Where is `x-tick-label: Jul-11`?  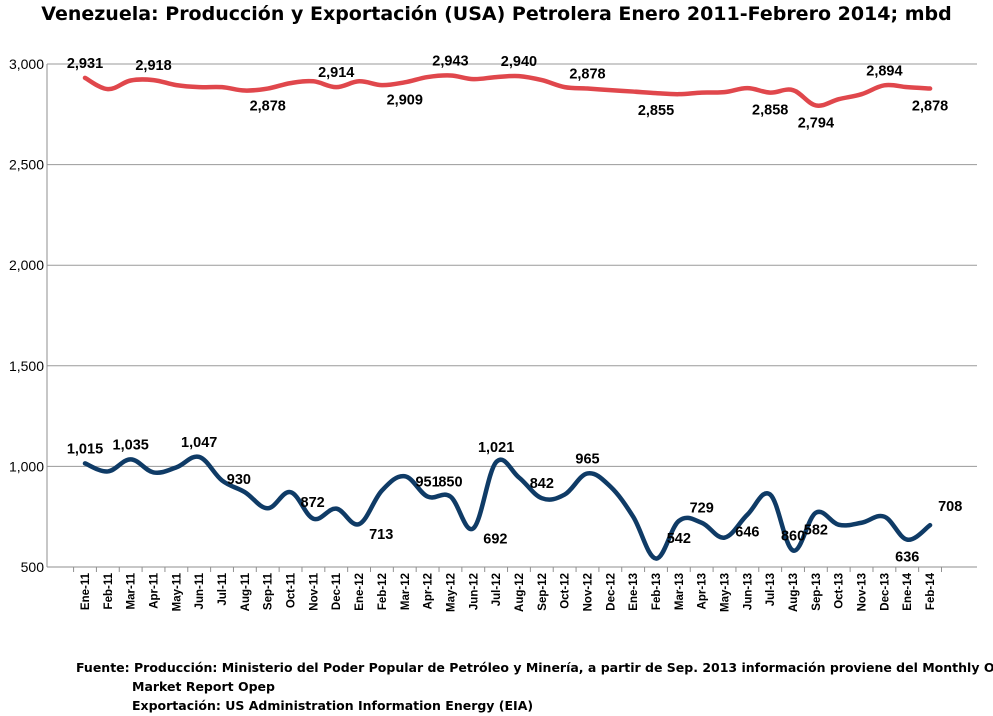 x-tick-label: Jul-11 is located at coordinates (223, 588).